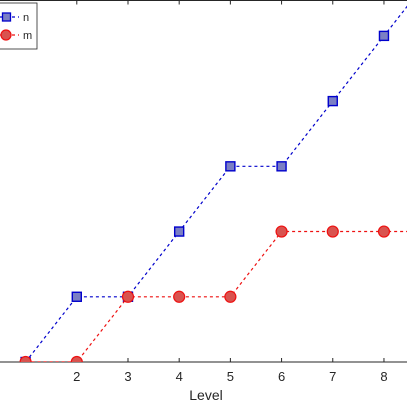 The height and width of the screenshot is (407, 407). Describe the element at coordinates (230, 376) in the screenshot. I see `x-tick-label: 5` at that location.